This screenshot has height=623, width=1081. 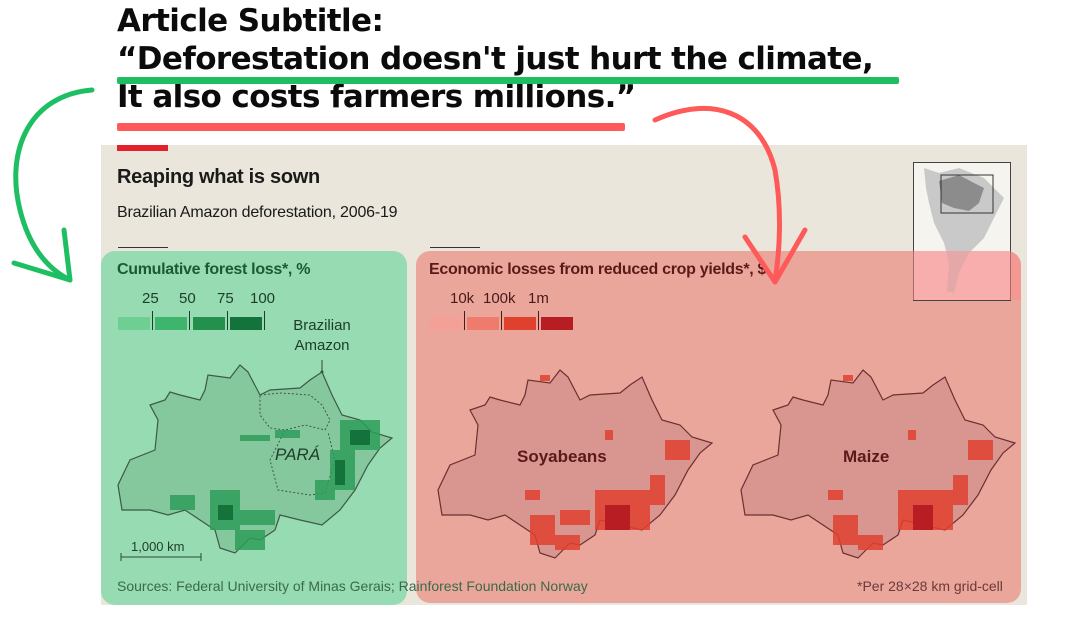 What do you see at coordinates (538, 298) in the screenshot?
I see `legend-tick-1m: 1m` at bounding box center [538, 298].